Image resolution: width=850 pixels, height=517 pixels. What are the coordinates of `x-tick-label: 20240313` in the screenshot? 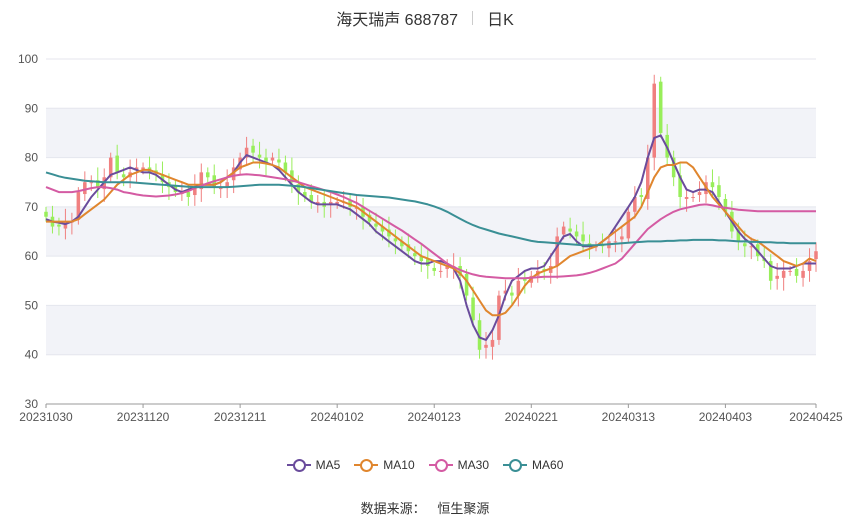 It's located at (629, 417).